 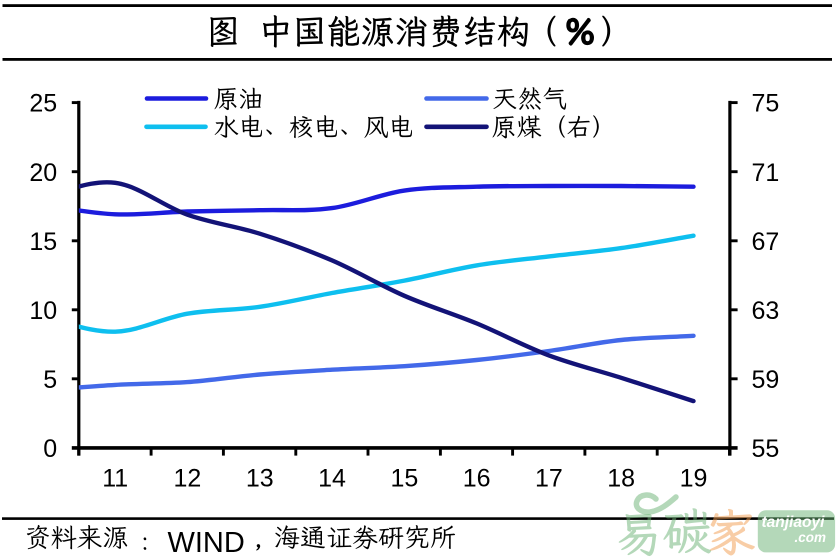 What do you see at coordinates (794, 522) in the screenshot?
I see `svg-text: tanjiaoyi` at bounding box center [794, 522].